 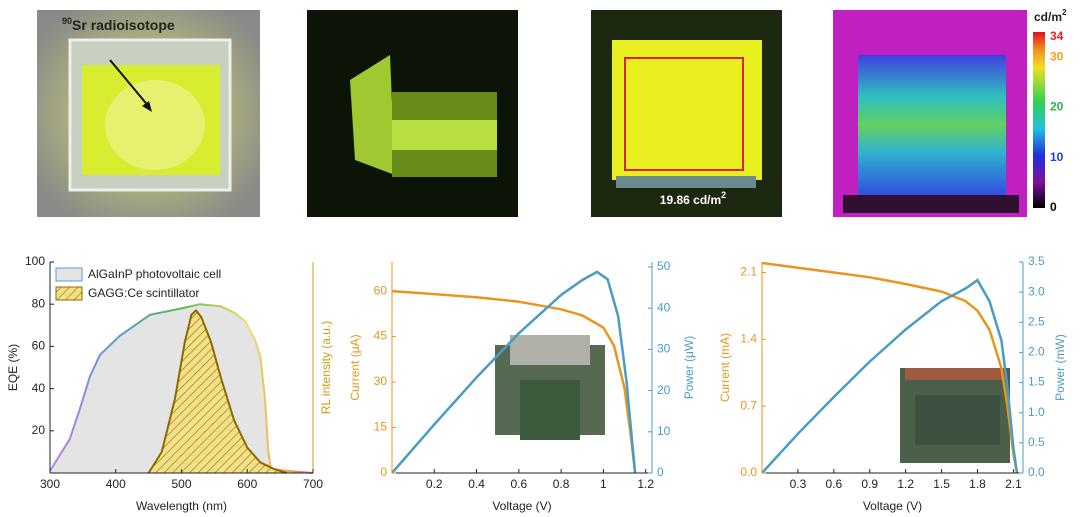 I want to click on y2-tick-label: 1.5, so click(x=1036, y=382).